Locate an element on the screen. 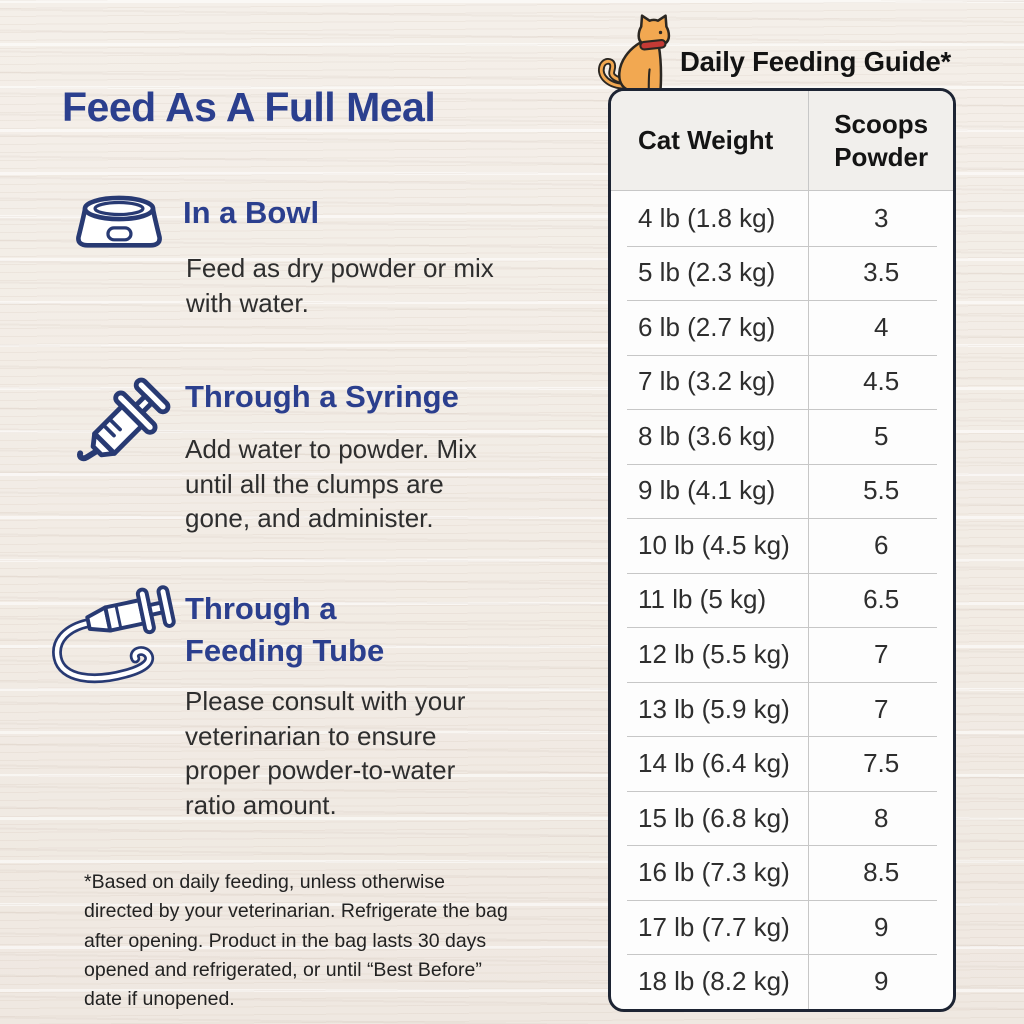 The width and height of the screenshot is (1024, 1024). table-row: 6 lb (2.7 kg) 4 is located at coordinates (782, 327).